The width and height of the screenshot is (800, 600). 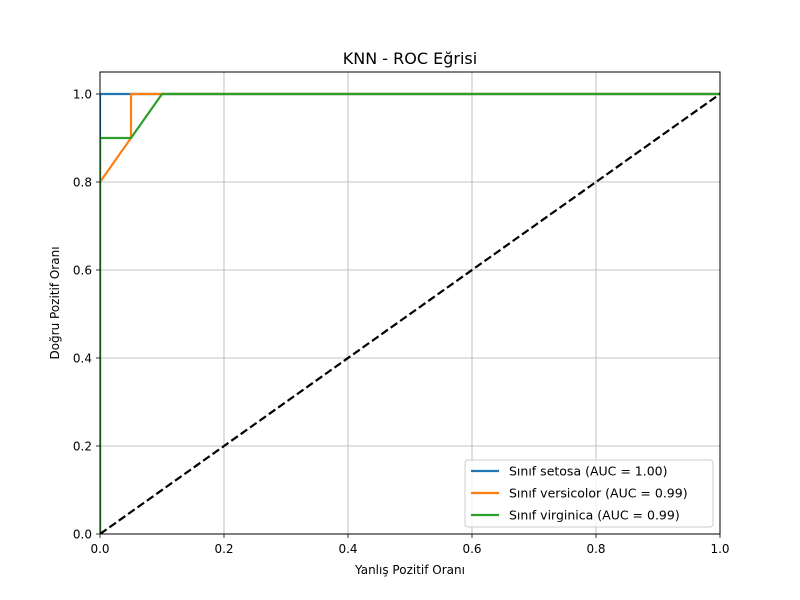 What do you see at coordinates (82, 535) in the screenshot?
I see `y-tick-label: 0.0` at bounding box center [82, 535].